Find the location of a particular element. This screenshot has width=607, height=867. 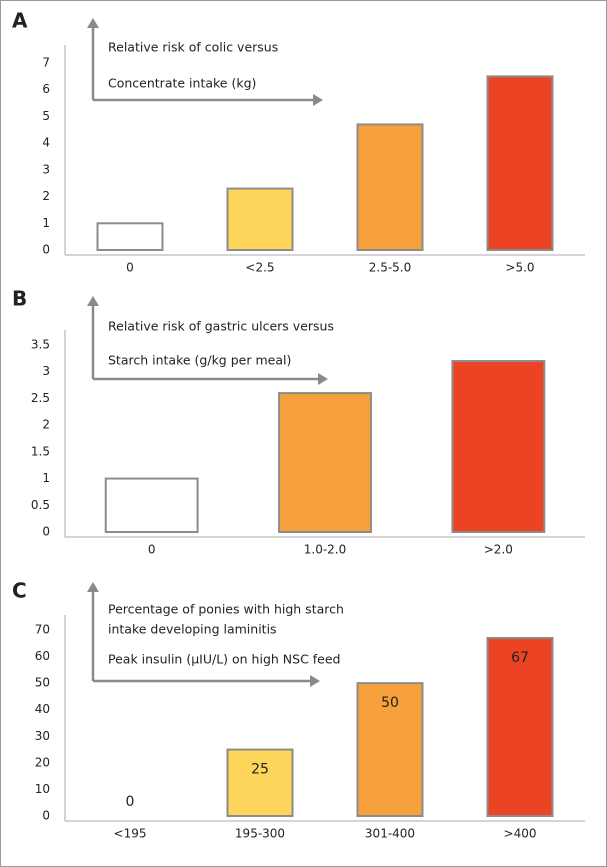

y-tick-label: 6 is located at coordinates (46, 89).